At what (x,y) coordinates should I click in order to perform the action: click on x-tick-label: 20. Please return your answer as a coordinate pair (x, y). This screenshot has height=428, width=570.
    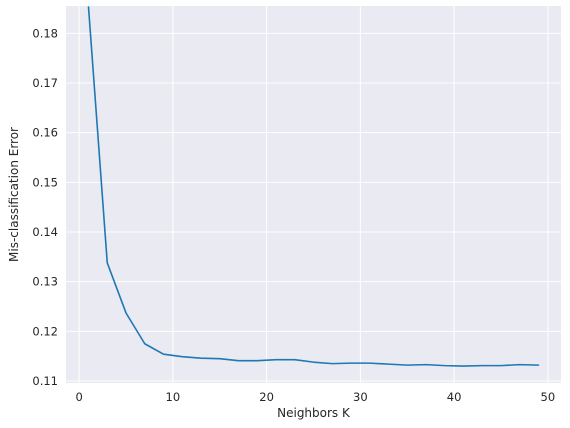
    Looking at the image, I should click on (266, 397).